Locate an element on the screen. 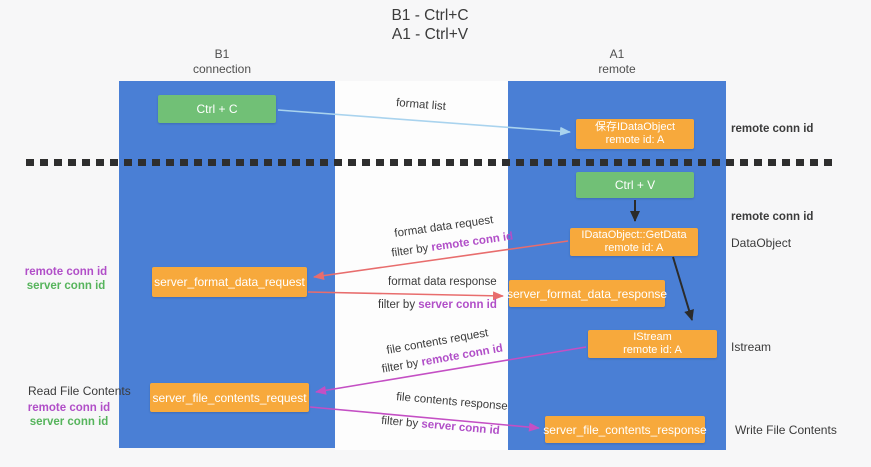  column-left-role: connection is located at coordinates (222, 69).